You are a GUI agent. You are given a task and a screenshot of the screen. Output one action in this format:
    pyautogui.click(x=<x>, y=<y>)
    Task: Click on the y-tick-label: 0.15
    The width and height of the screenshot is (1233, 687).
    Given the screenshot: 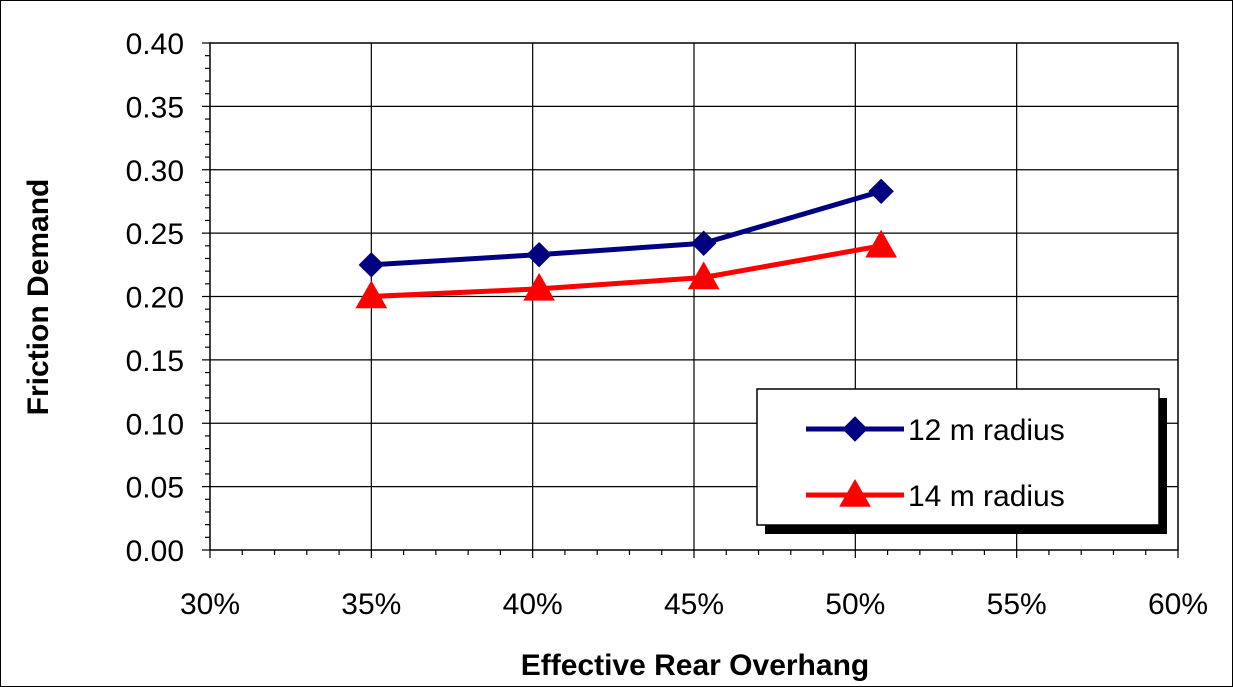 What is the action you would take?
    pyautogui.click(x=155, y=361)
    